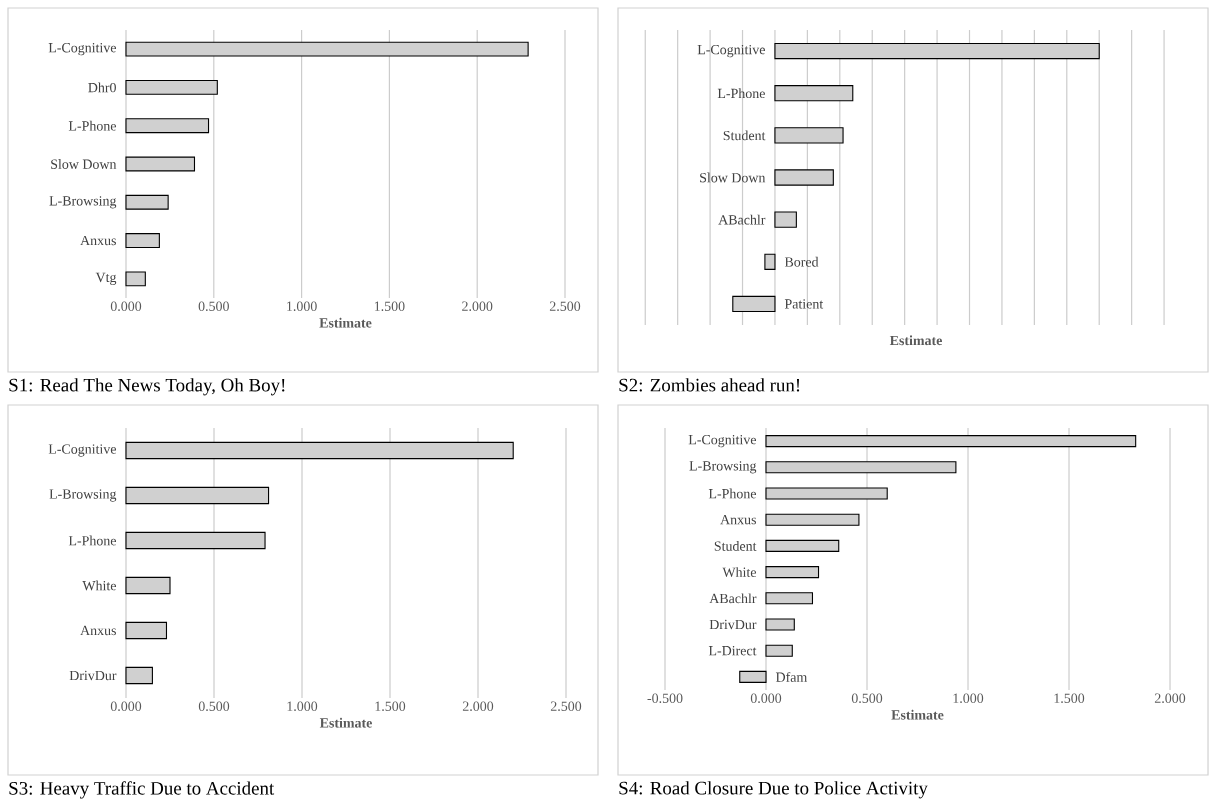  I want to click on y-tick-label: L-Direct, so click(732, 651).